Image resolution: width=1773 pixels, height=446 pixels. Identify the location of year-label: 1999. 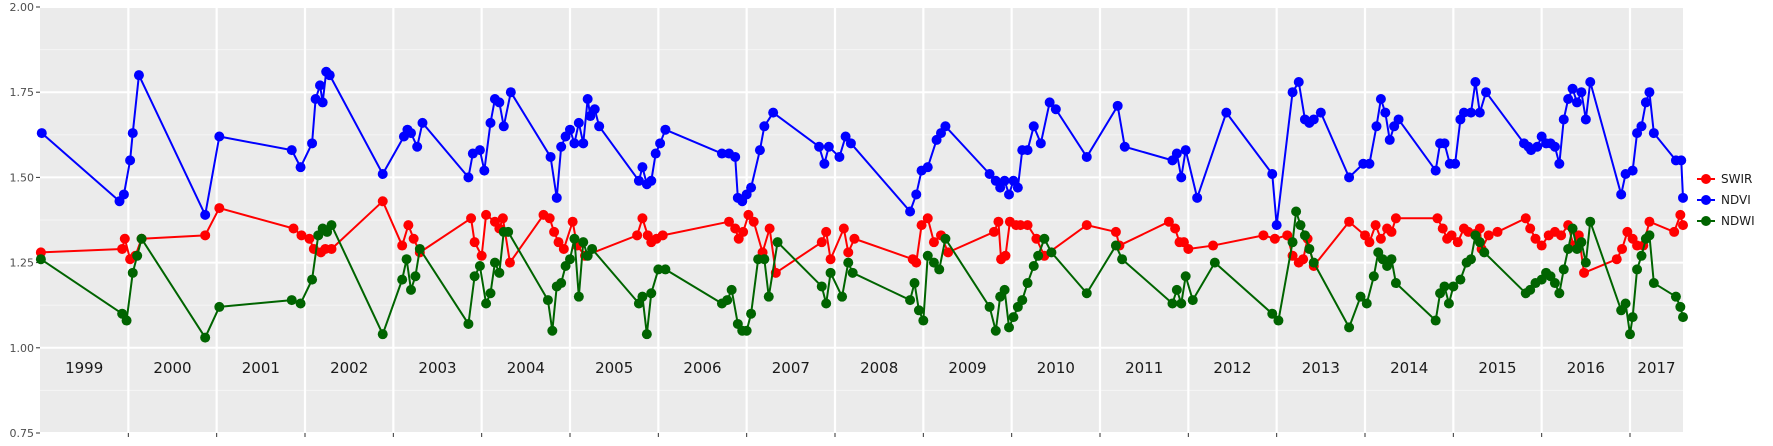
(84, 368).